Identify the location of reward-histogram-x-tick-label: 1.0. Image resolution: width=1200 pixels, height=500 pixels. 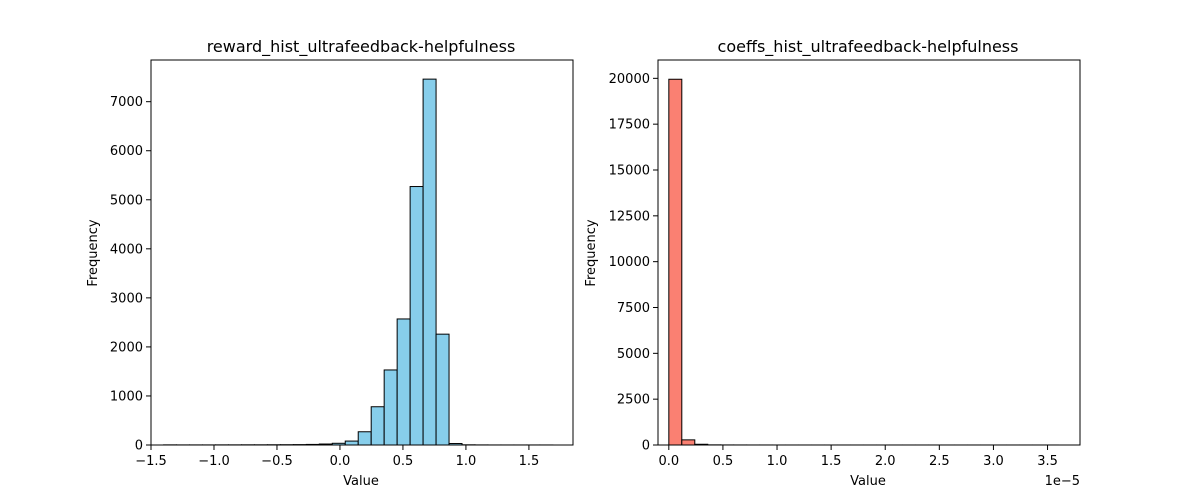
(466, 461).